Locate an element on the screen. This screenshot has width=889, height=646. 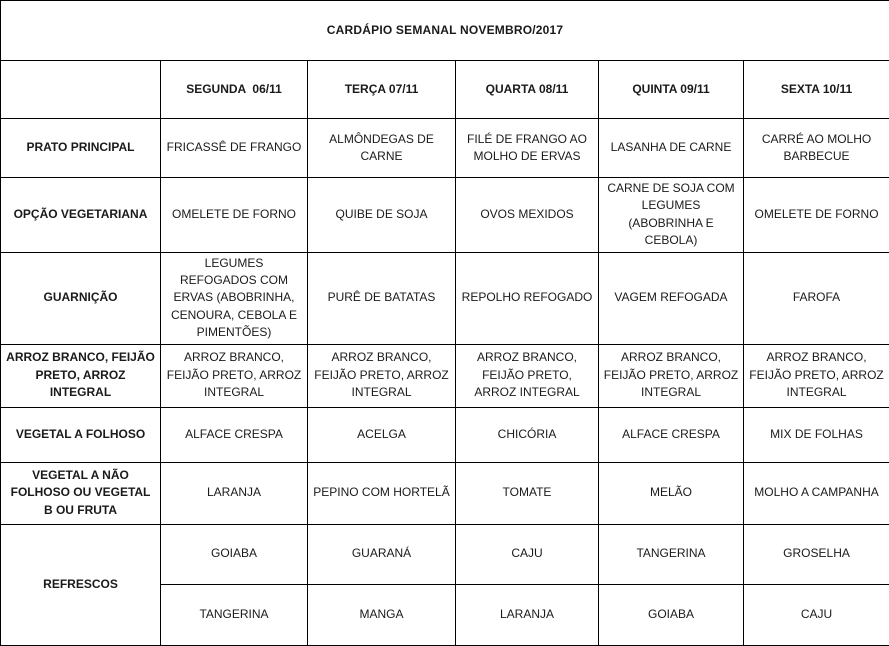
row-label-prato-principal: PRATO PRINCIPAL is located at coordinates (81, 148).